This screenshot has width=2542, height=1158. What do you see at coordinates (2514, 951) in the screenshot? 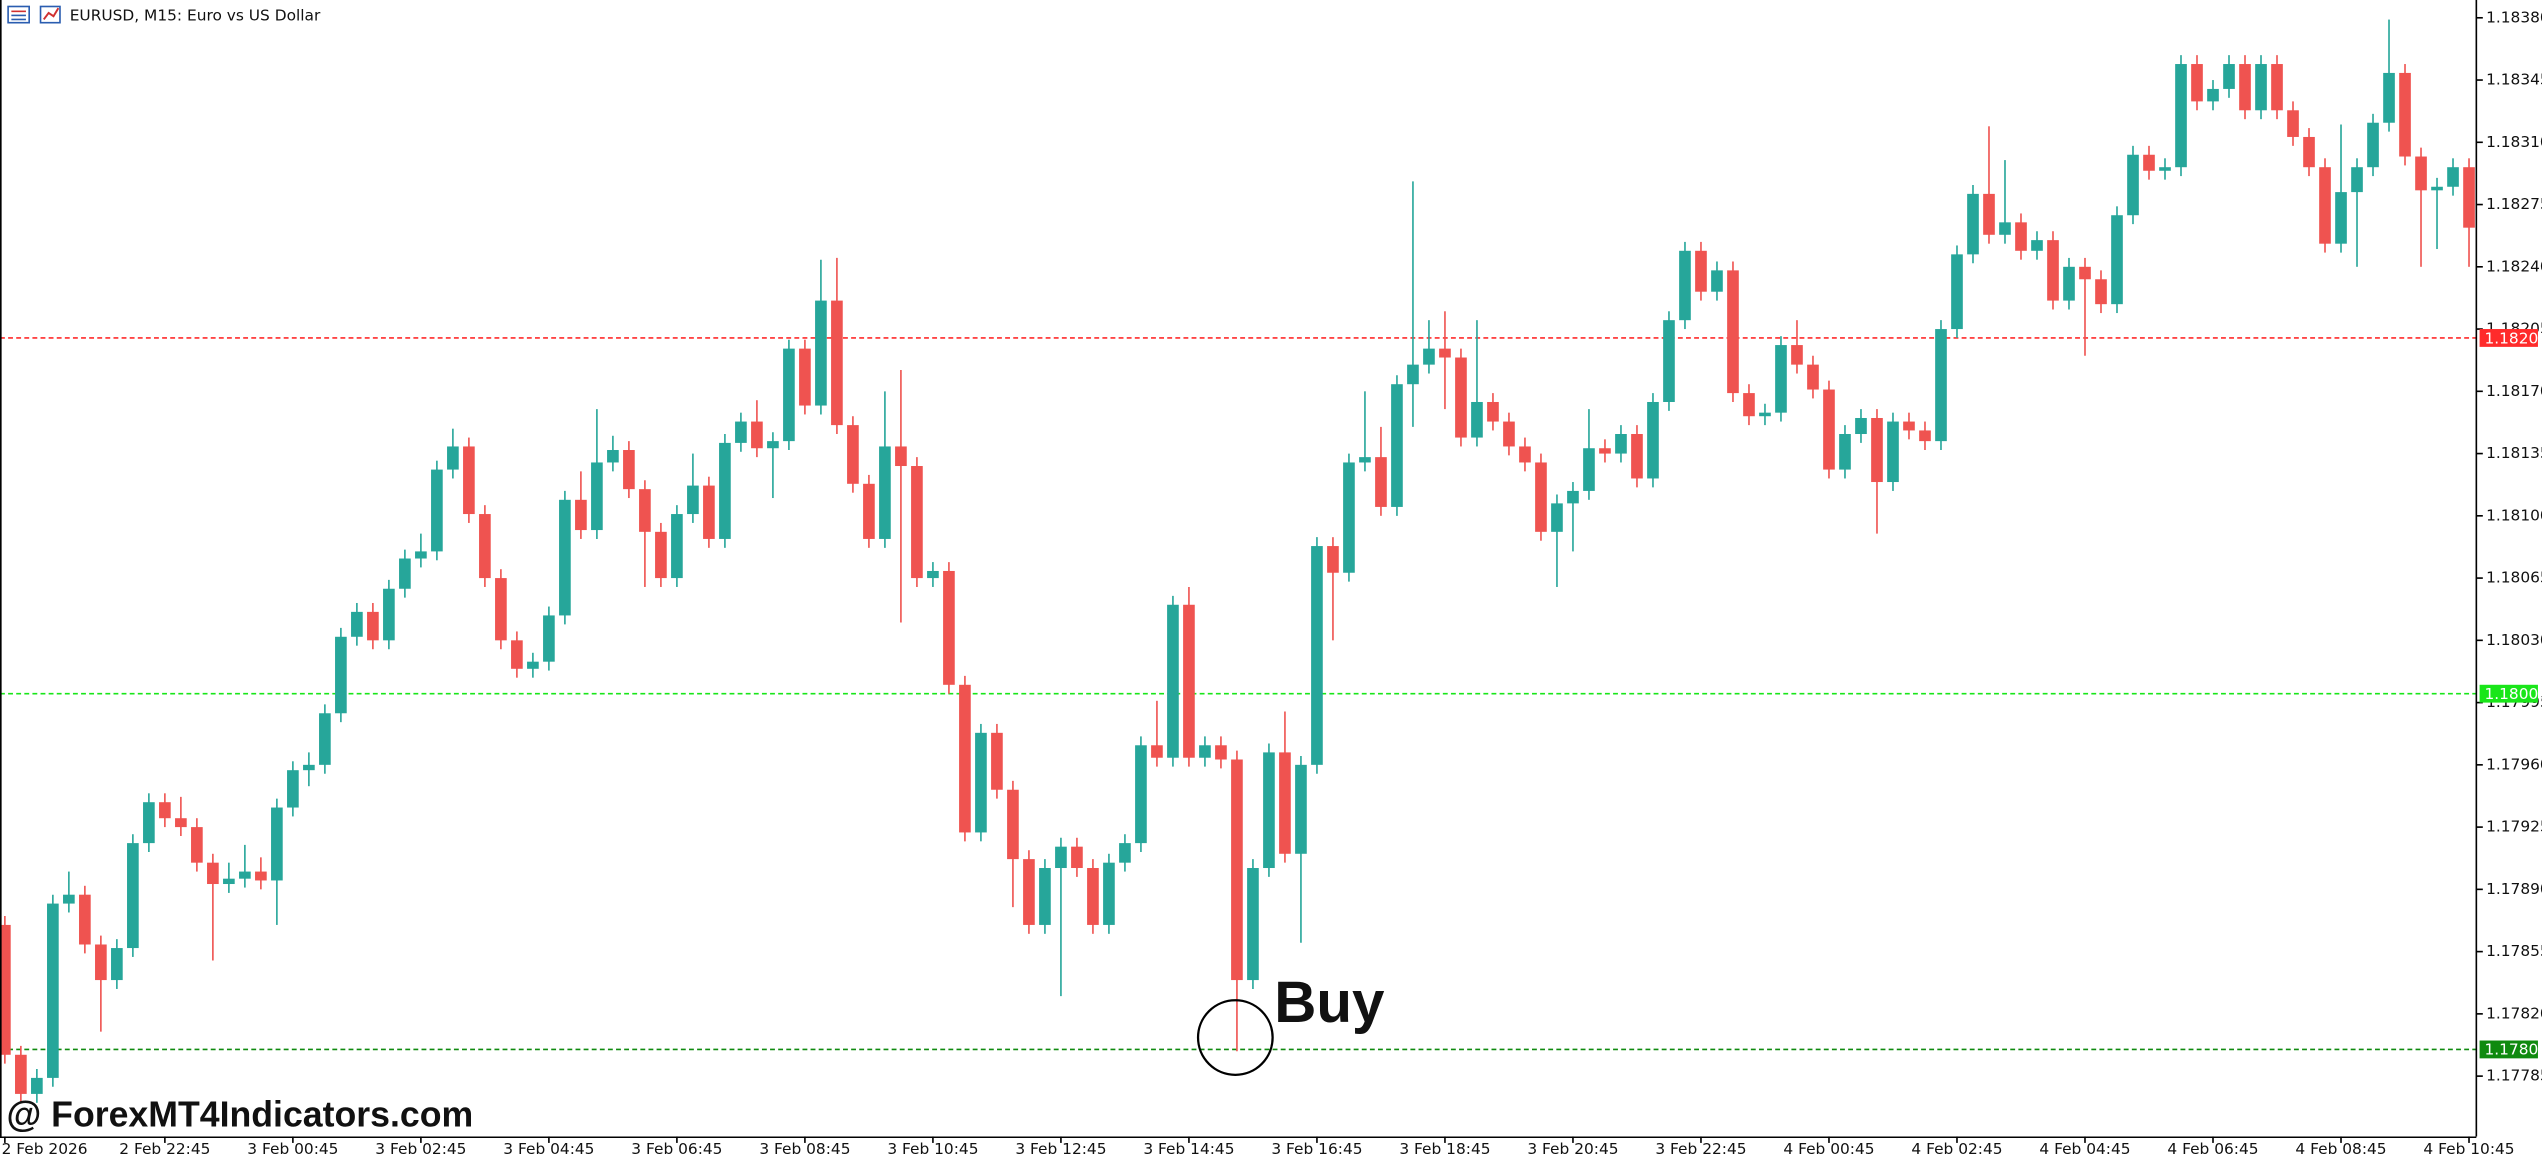
I see `y-tick-label: 1.17855` at bounding box center [2514, 951].